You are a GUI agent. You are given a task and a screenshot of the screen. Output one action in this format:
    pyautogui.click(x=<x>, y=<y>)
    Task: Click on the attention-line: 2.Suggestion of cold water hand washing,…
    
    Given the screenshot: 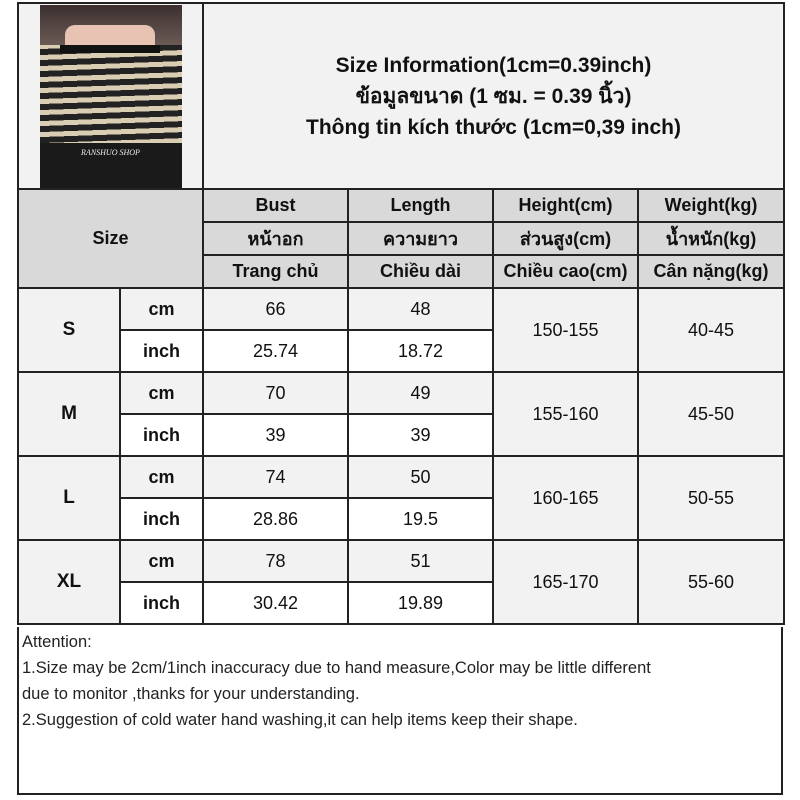 What is the action you would take?
    pyautogui.click(x=300, y=720)
    